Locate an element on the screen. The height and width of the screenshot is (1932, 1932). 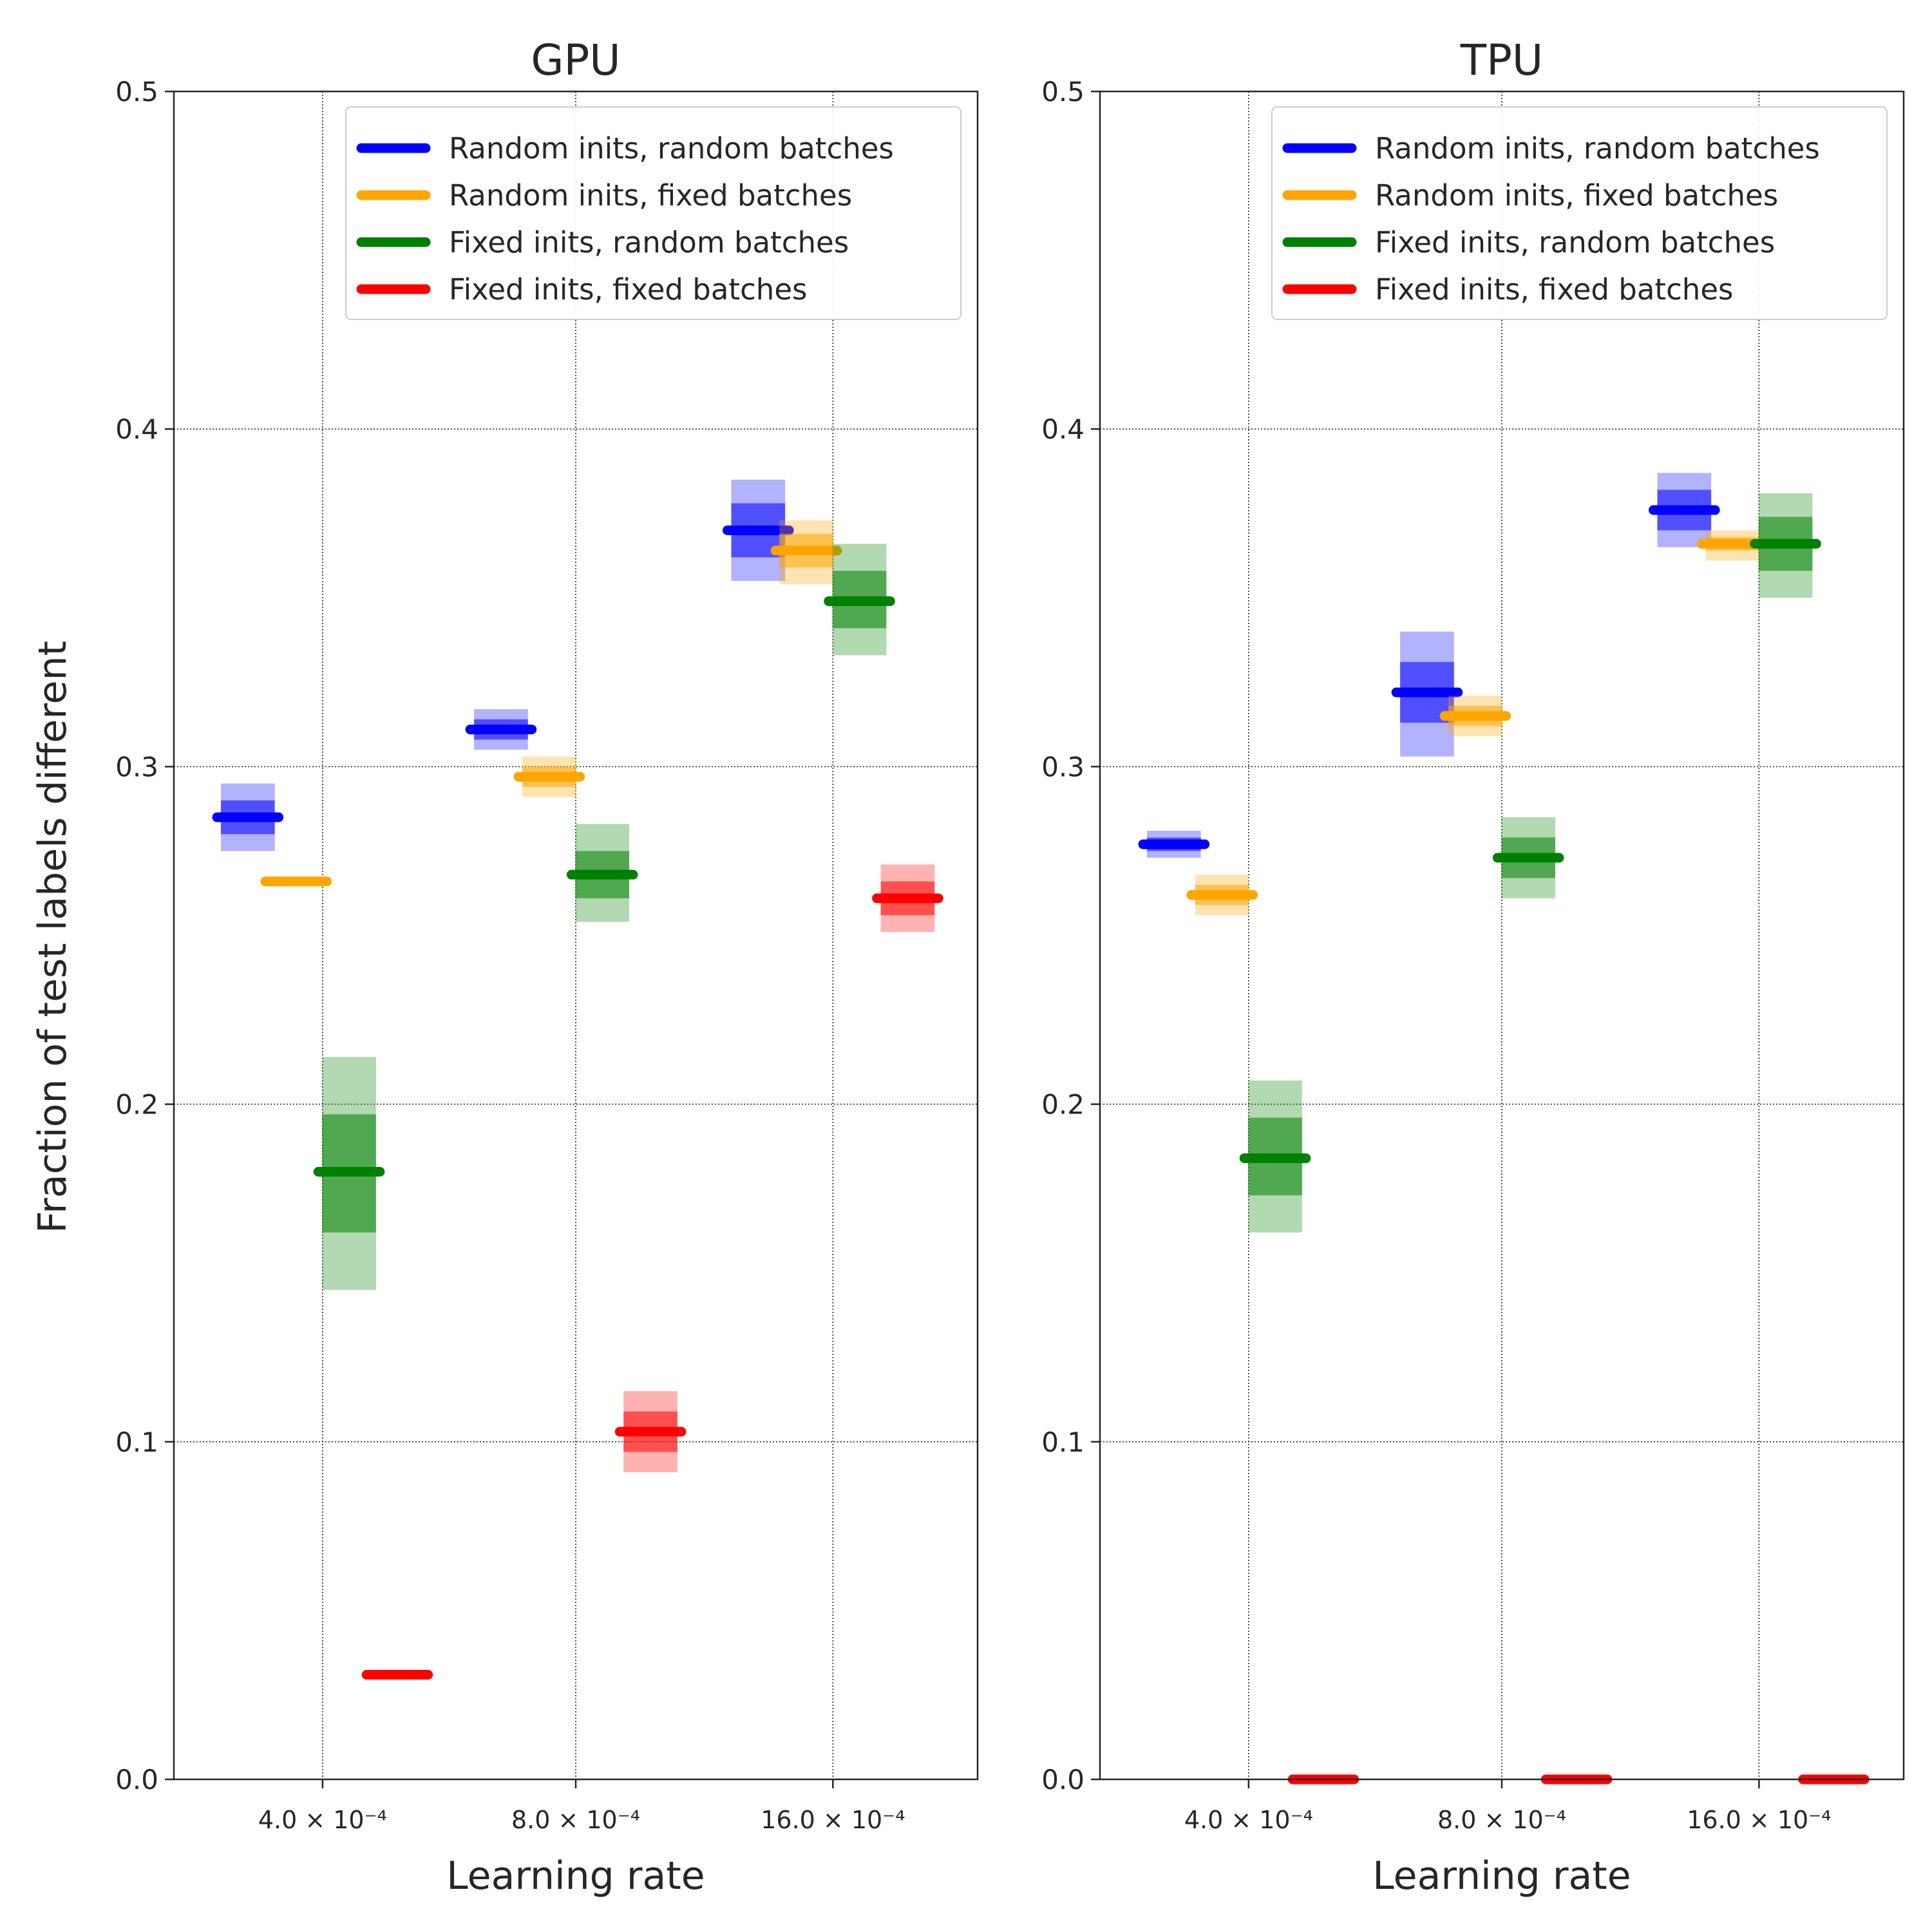
chart-title: GPU is located at coordinates (575, 60).